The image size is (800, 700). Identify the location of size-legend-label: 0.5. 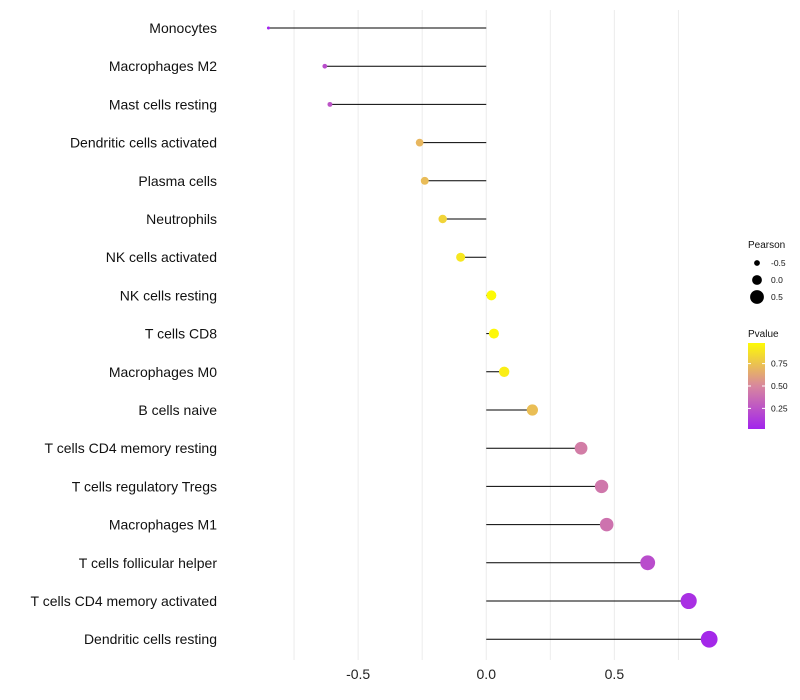
(777, 297).